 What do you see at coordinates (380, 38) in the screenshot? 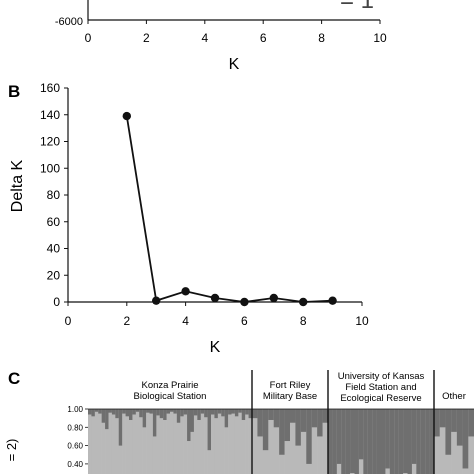
I see `panel-a-x-tick-label: 10` at bounding box center [380, 38].